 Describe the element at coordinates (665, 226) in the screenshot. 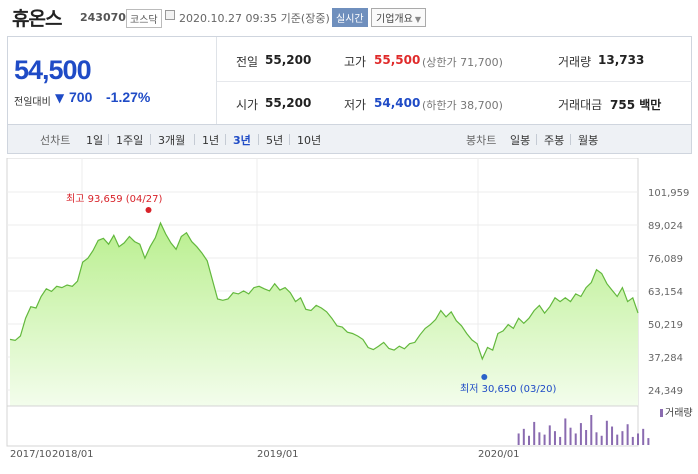

I see `y-tick-label: 89,024` at that location.